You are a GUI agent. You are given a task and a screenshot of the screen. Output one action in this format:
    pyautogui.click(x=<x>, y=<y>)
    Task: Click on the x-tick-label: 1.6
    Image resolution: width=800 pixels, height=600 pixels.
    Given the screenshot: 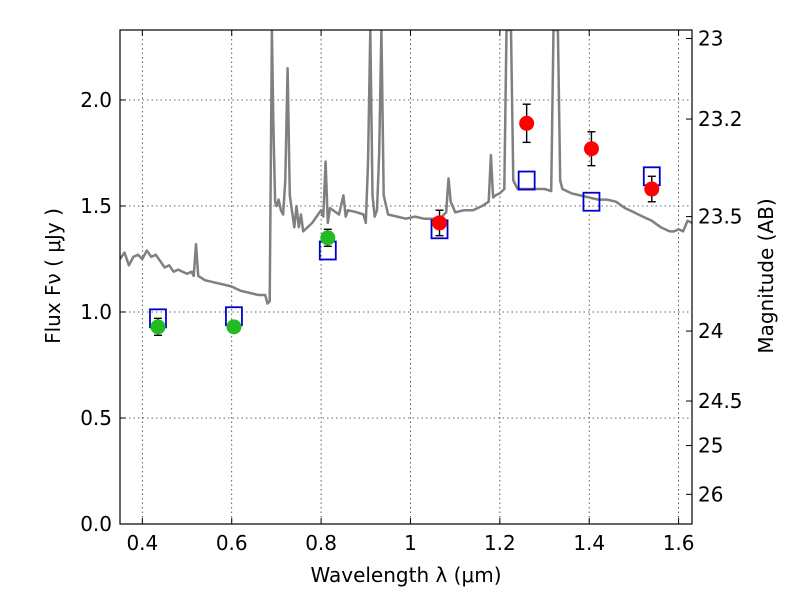 What is the action you would take?
    pyautogui.click(x=679, y=543)
    